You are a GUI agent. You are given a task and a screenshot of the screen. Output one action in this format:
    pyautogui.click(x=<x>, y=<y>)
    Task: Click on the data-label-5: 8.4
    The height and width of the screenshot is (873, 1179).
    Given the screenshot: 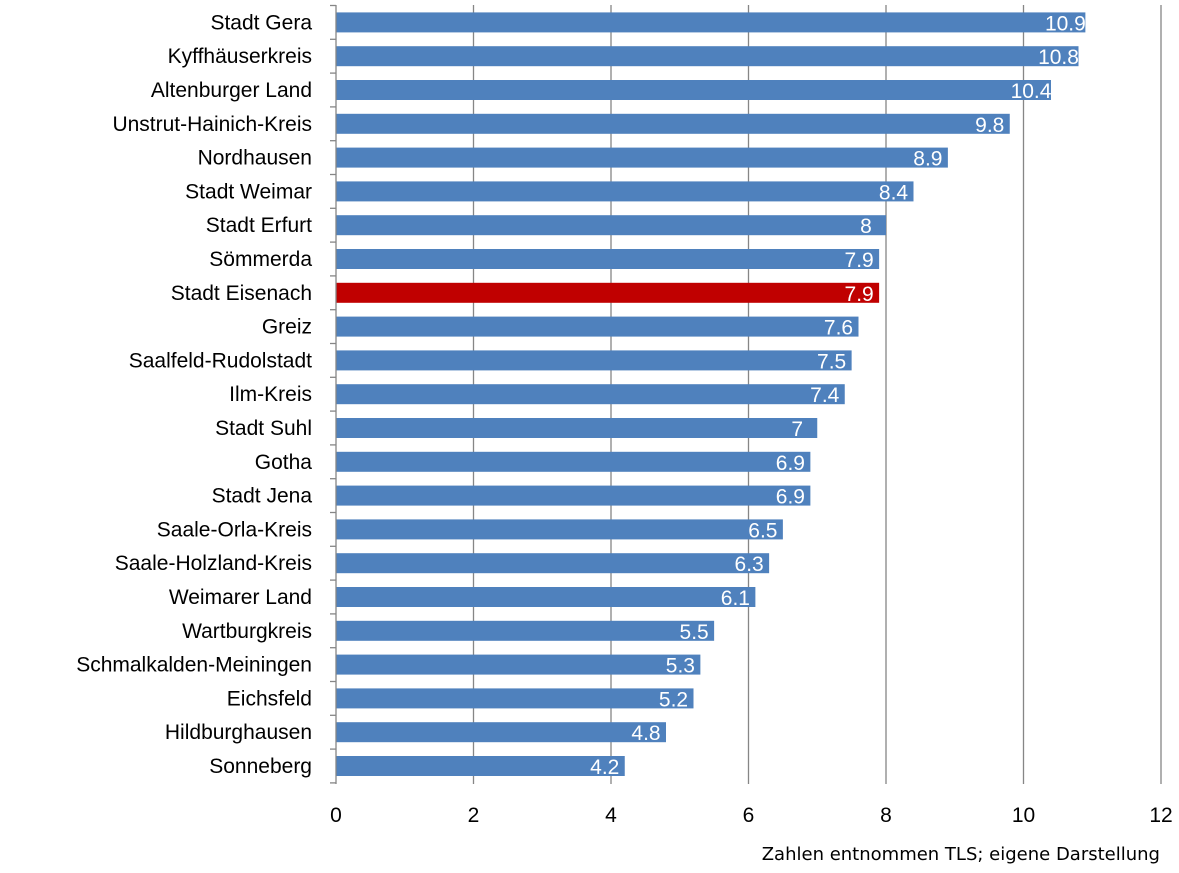 What is the action you would take?
    pyautogui.click(x=894, y=192)
    